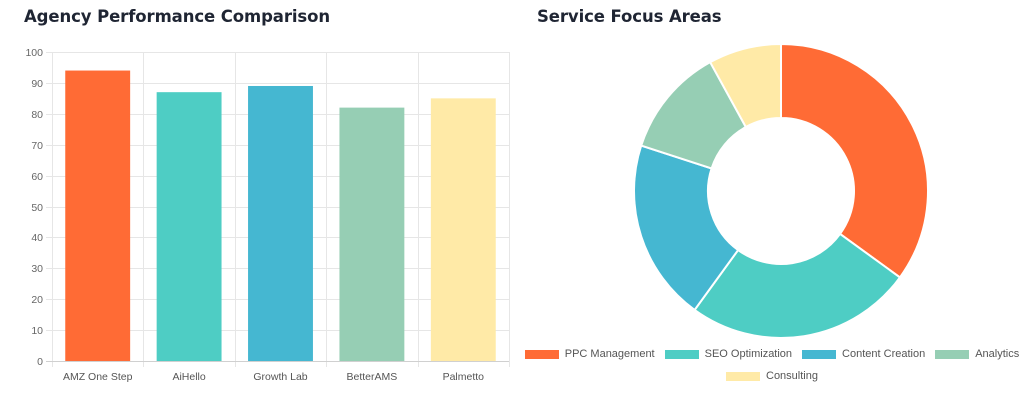 This screenshot has width=1024, height=405. What do you see at coordinates (98, 215) in the screenshot?
I see `bar-amz-one-step` at bounding box center [98, 215].